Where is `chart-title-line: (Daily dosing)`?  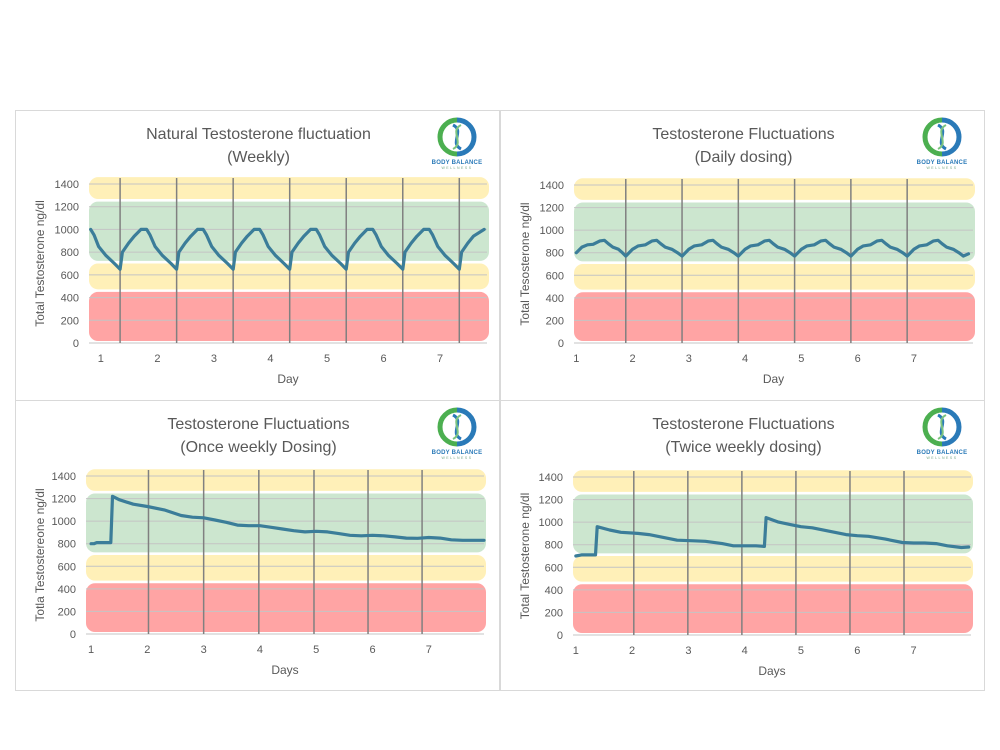 chart-title-line: (Daily dosing) is located at coordinates (743, 157).